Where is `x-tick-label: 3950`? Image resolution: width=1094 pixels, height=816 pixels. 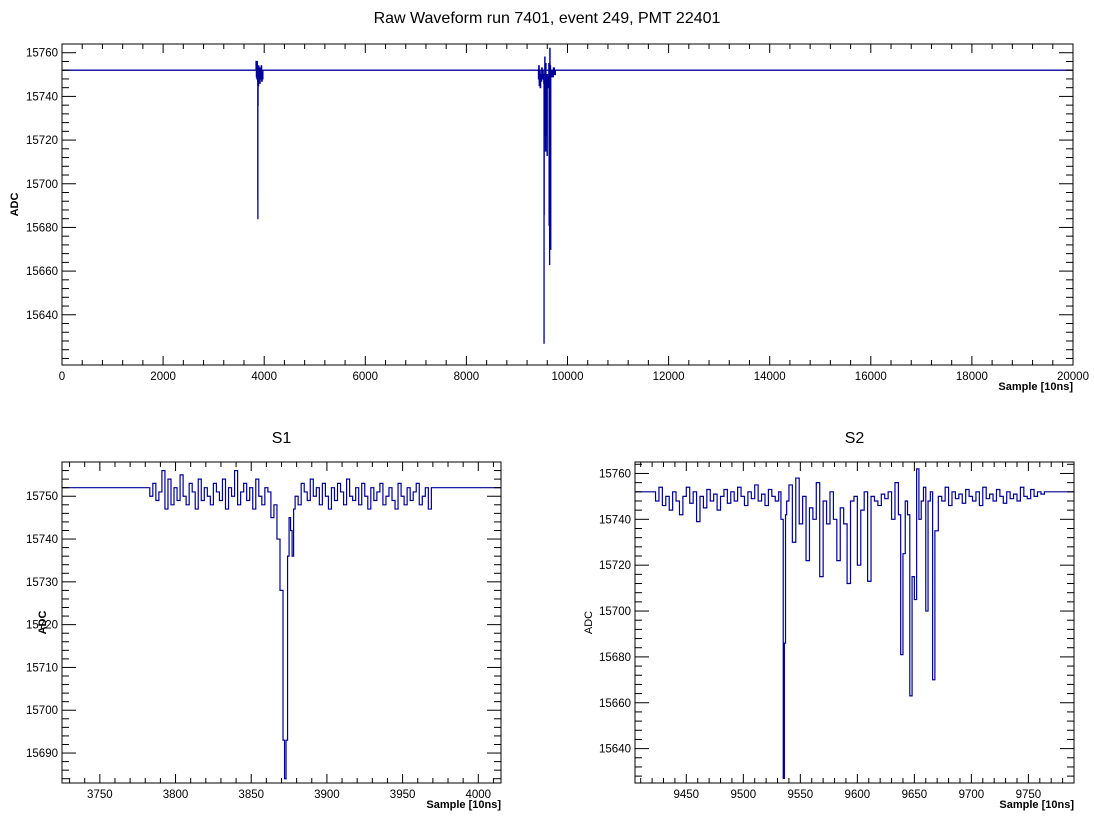 x-tick-label: 3950 is located at coordinates (403, 795).